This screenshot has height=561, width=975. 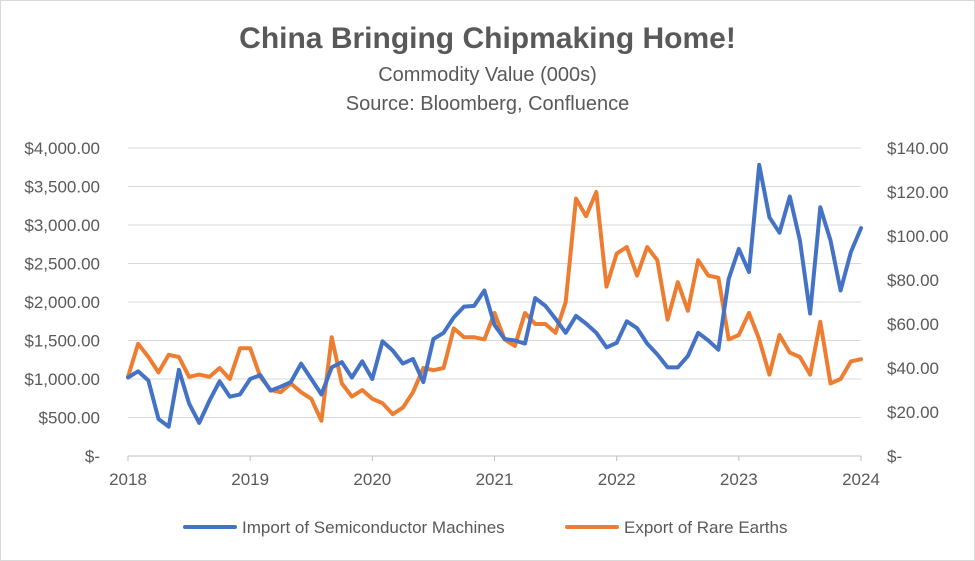 I want to click on left-tick-label: $500.00, so click(x=69, y=418).